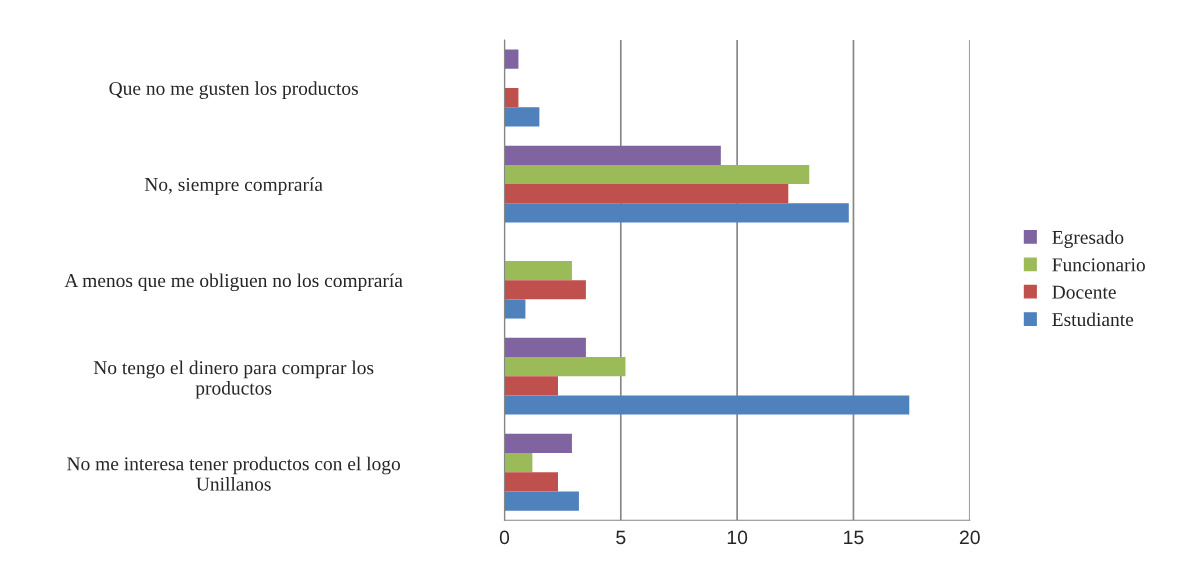  I want to click on y-tick-label: Que no me gusten los productos, so click(233, 90).